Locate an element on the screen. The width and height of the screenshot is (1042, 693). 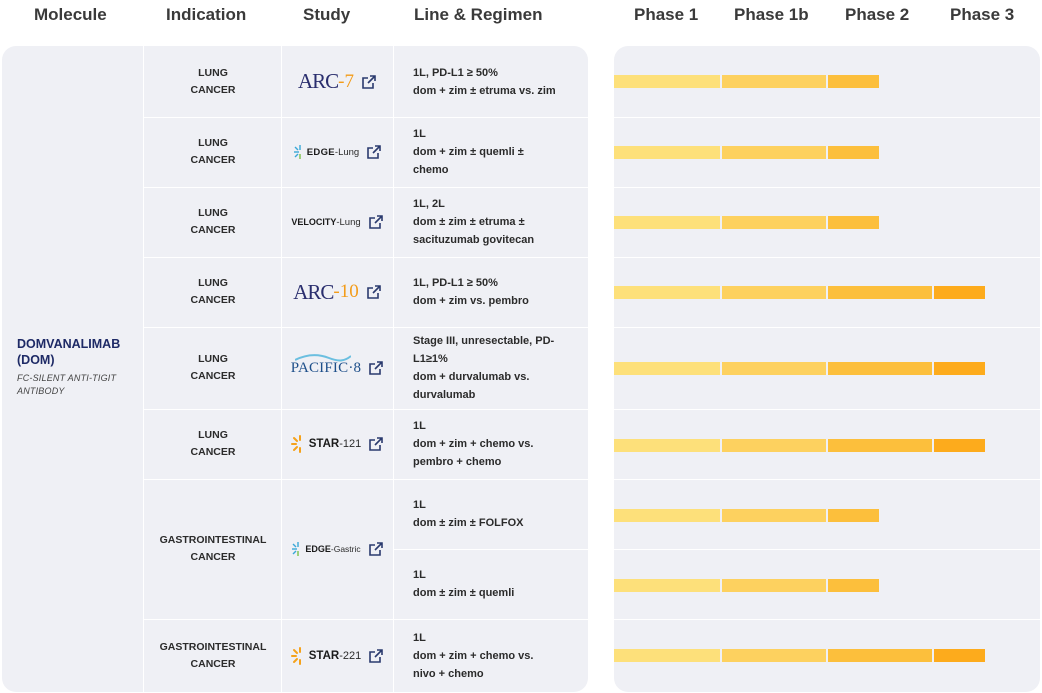
regimen-cell: 1L dom + zim + chemo vs. pembro + chemo is located at coordinates (473, 444).